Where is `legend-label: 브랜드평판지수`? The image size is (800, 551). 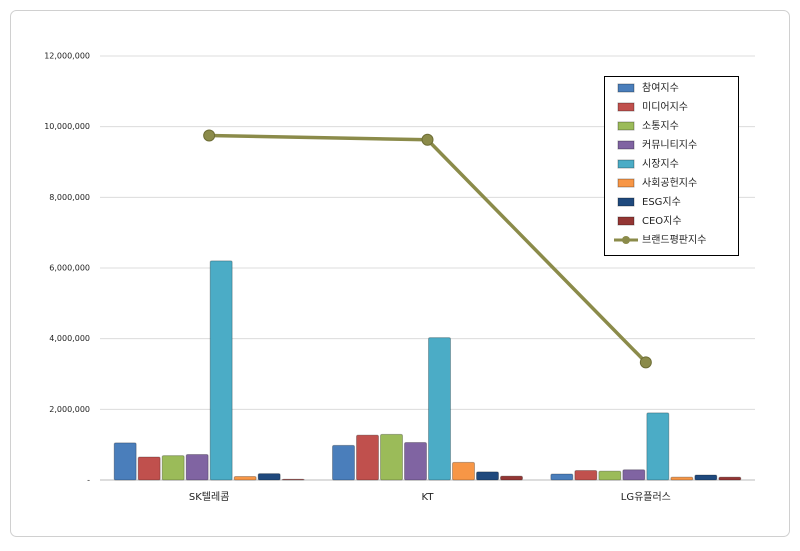
legend-label: 브랜드평판지수 is located at coordinates (674, 240).